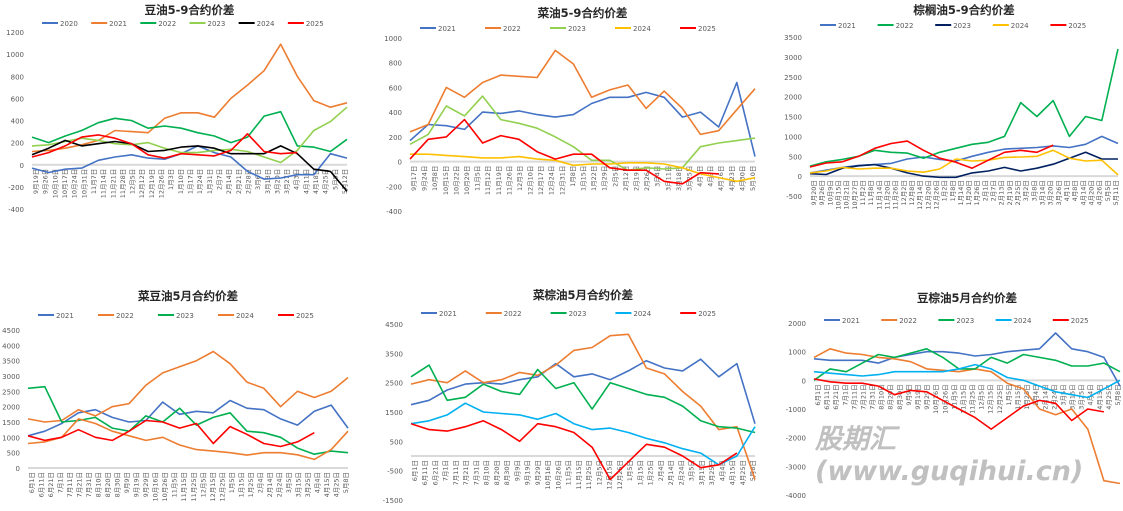  I want to click on x-tick-label: 11月21日, so click(113, 184).